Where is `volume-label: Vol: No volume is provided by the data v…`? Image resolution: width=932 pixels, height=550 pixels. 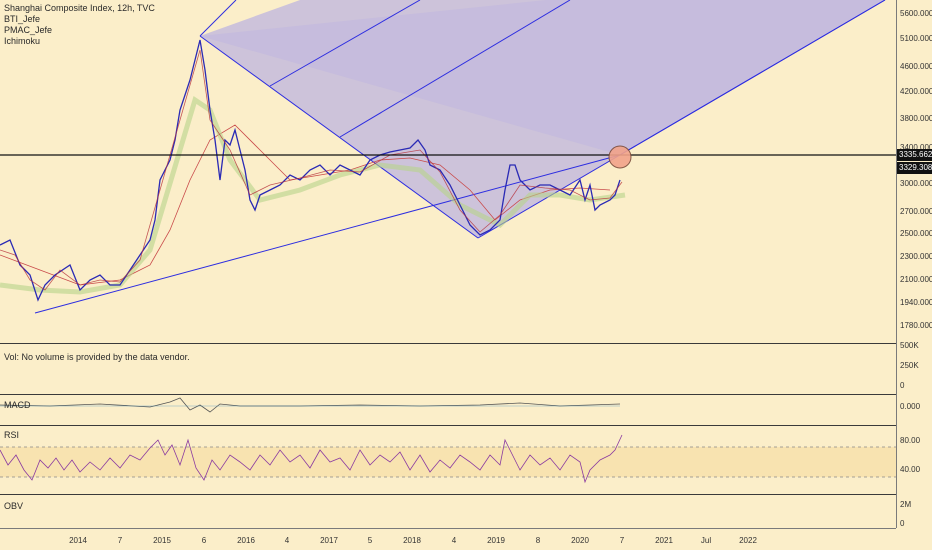
volume-label: Vol: No volume is provided by the data v… is located at coordinates (97, 357).